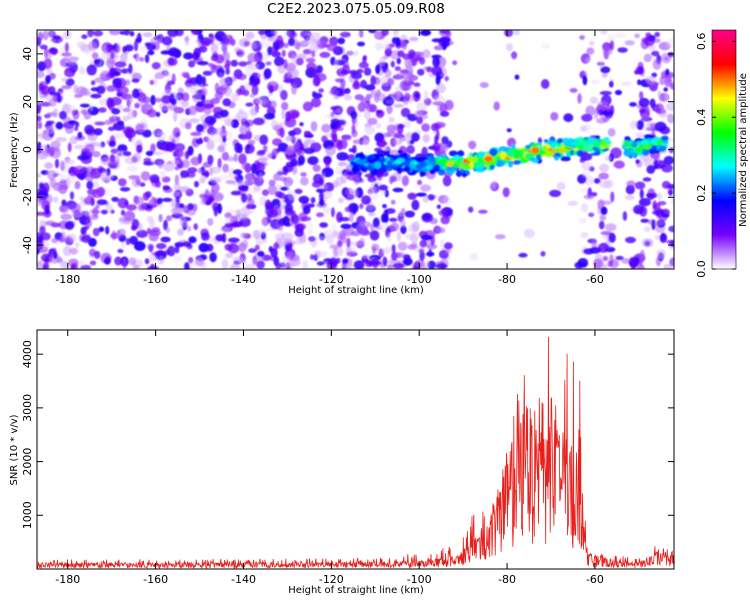  Describe the element at coordinates (331, 579) in the screenshot. I see `x-tick-label: -120` at that location.